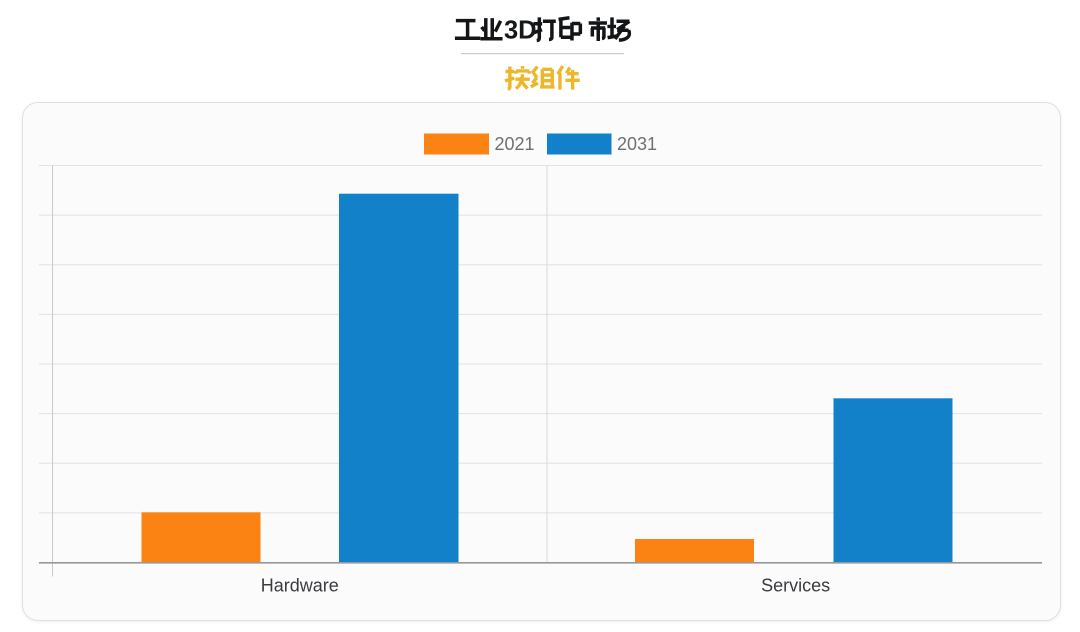 This screenshot has height=632, width=1080. Describe the element at coordinates (300, 586) in the screenshot. I see `svg-text: Hardware` at that location.